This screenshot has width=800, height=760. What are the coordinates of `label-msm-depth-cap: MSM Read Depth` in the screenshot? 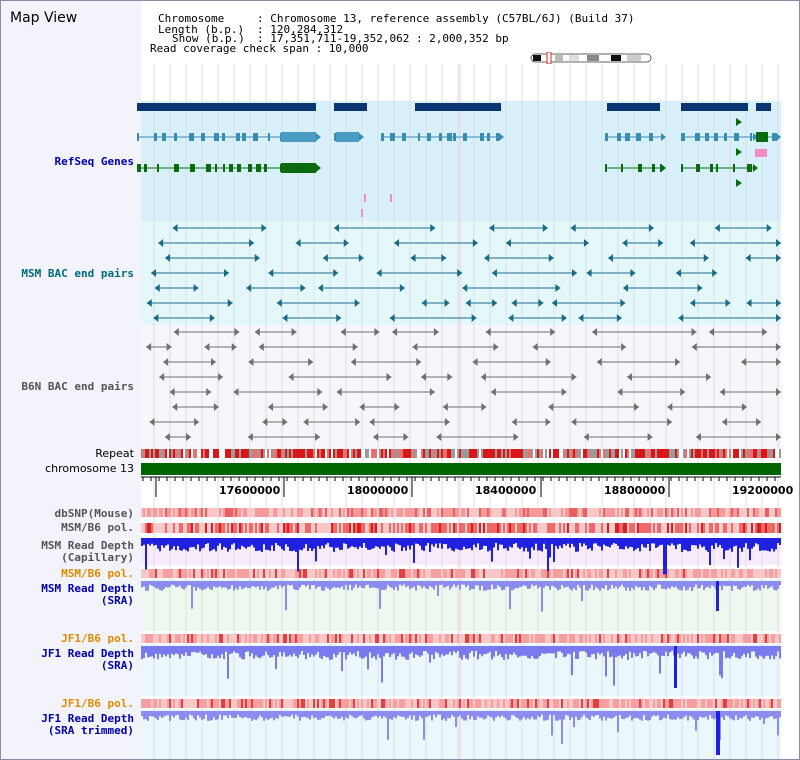 It's located at (87, 545).